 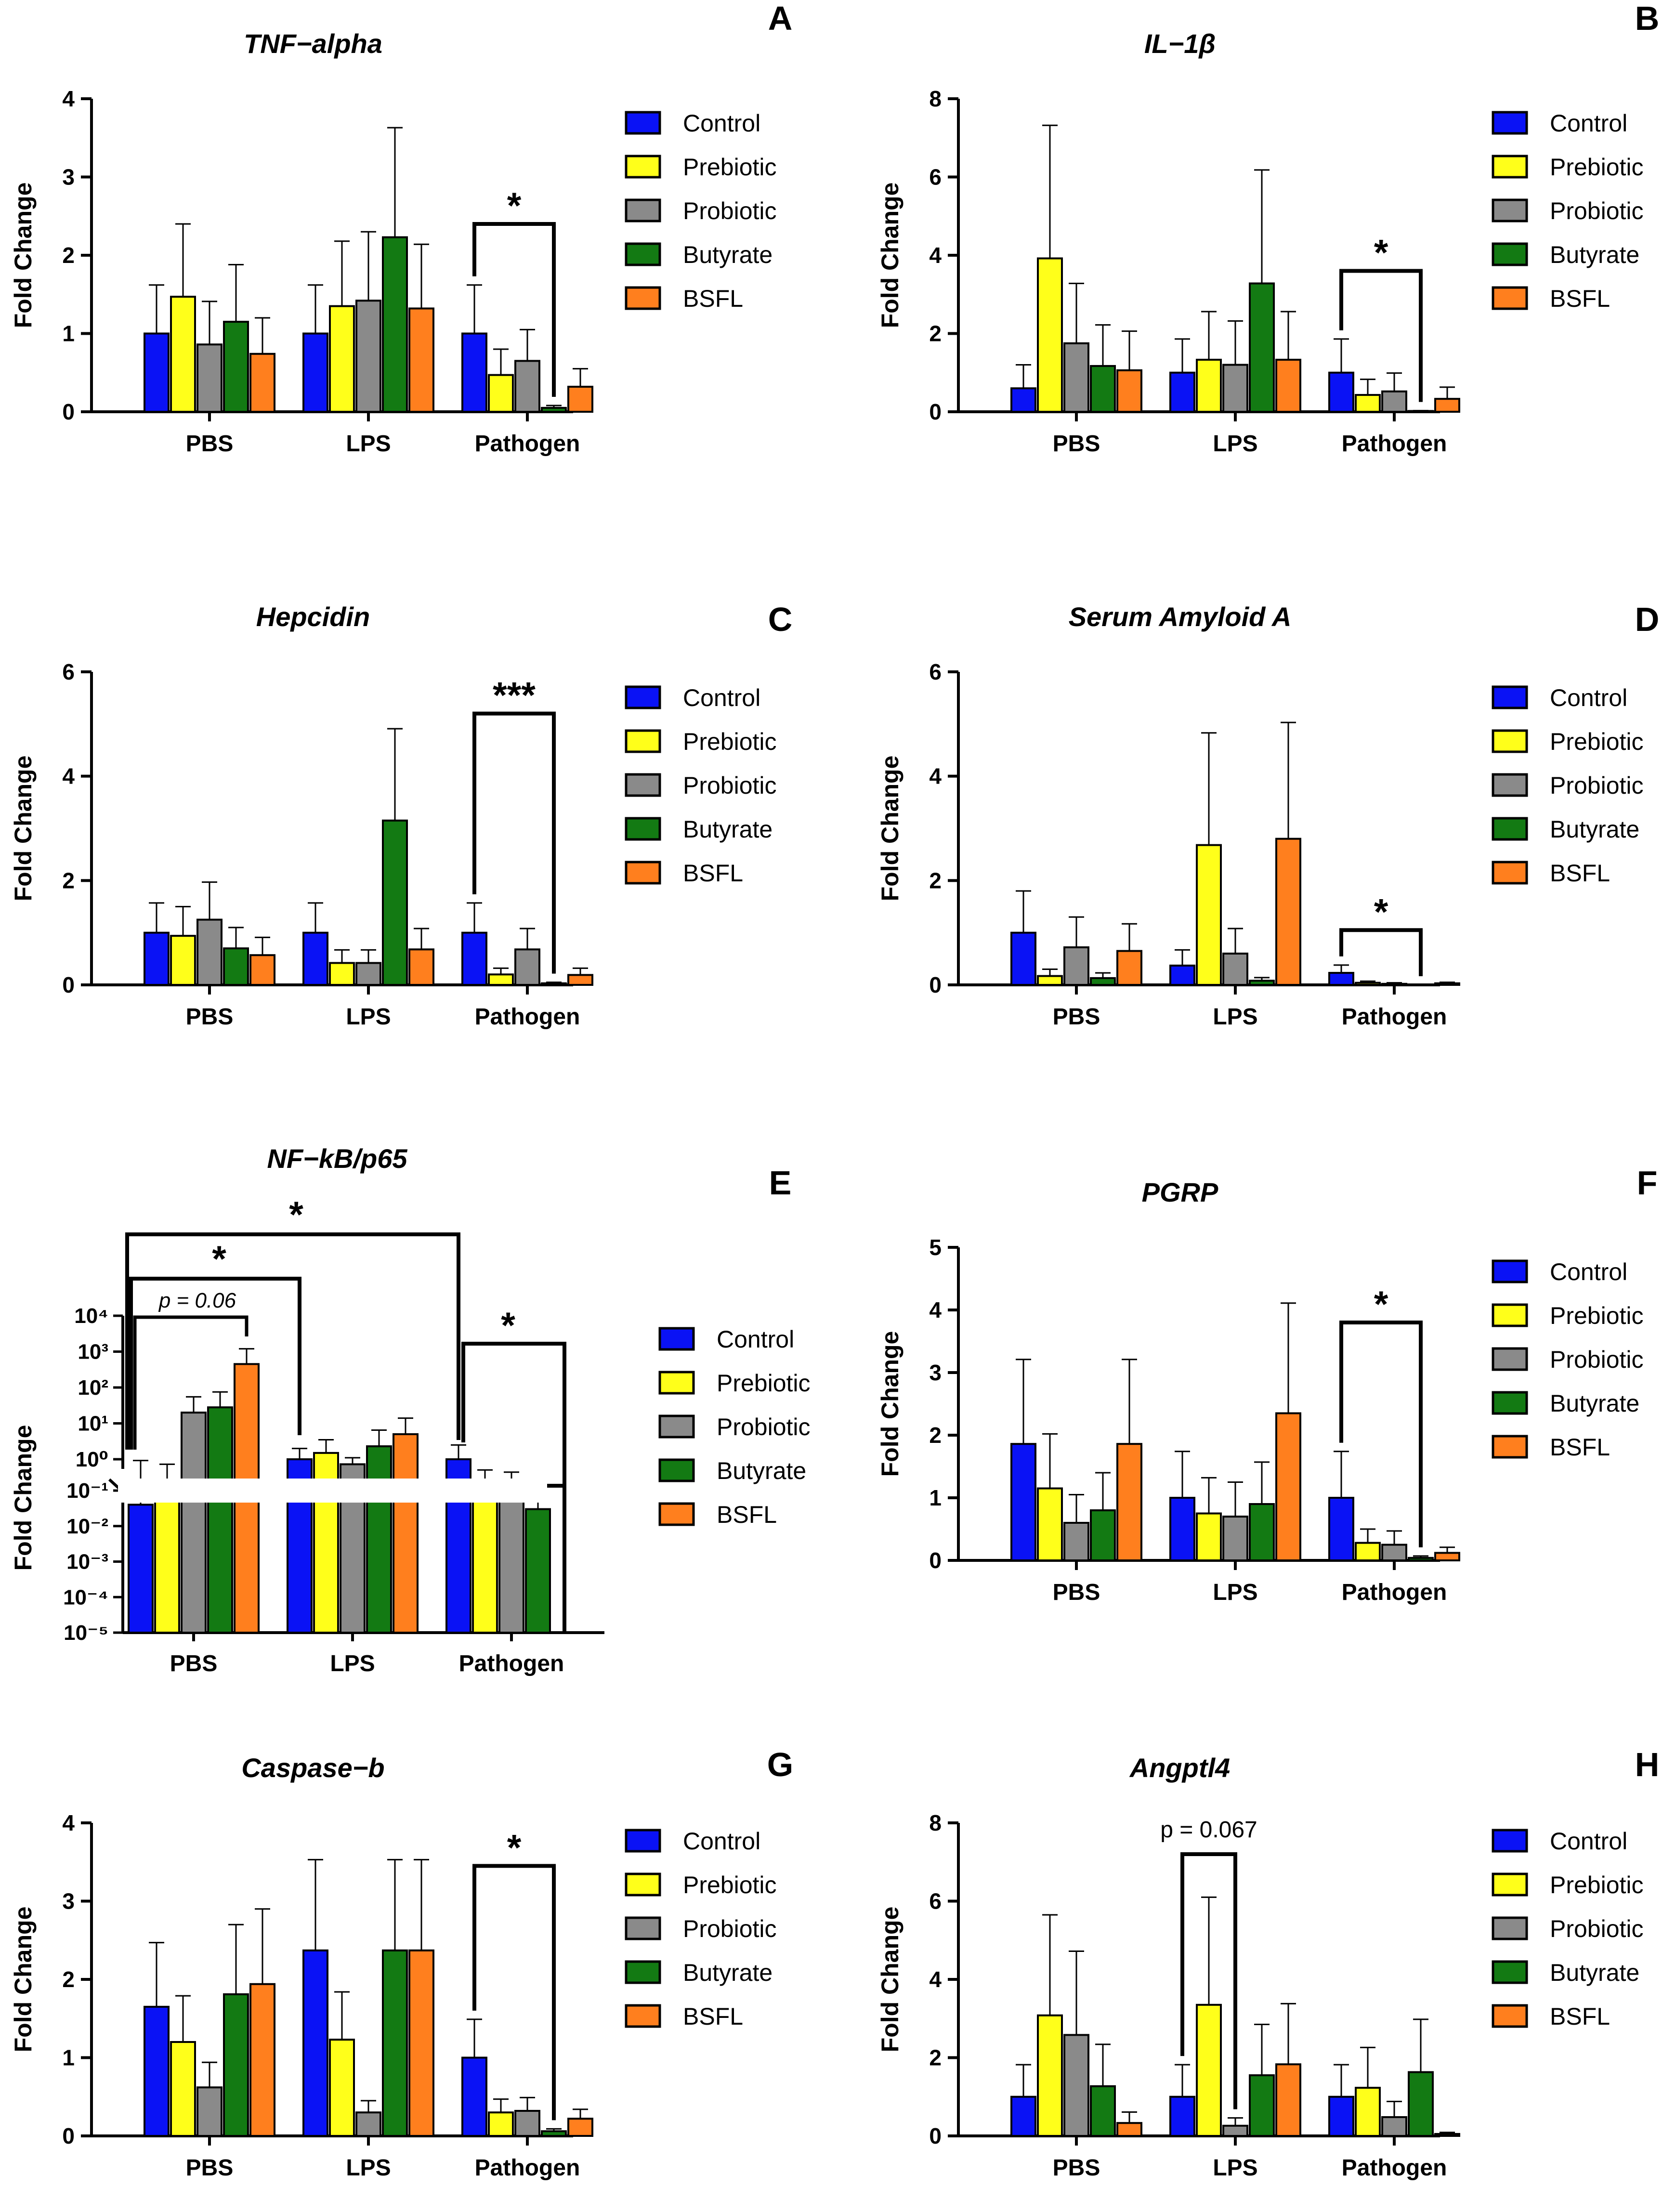 I want to click on y-tick-label-D: 6, so click(x=935, y=672).